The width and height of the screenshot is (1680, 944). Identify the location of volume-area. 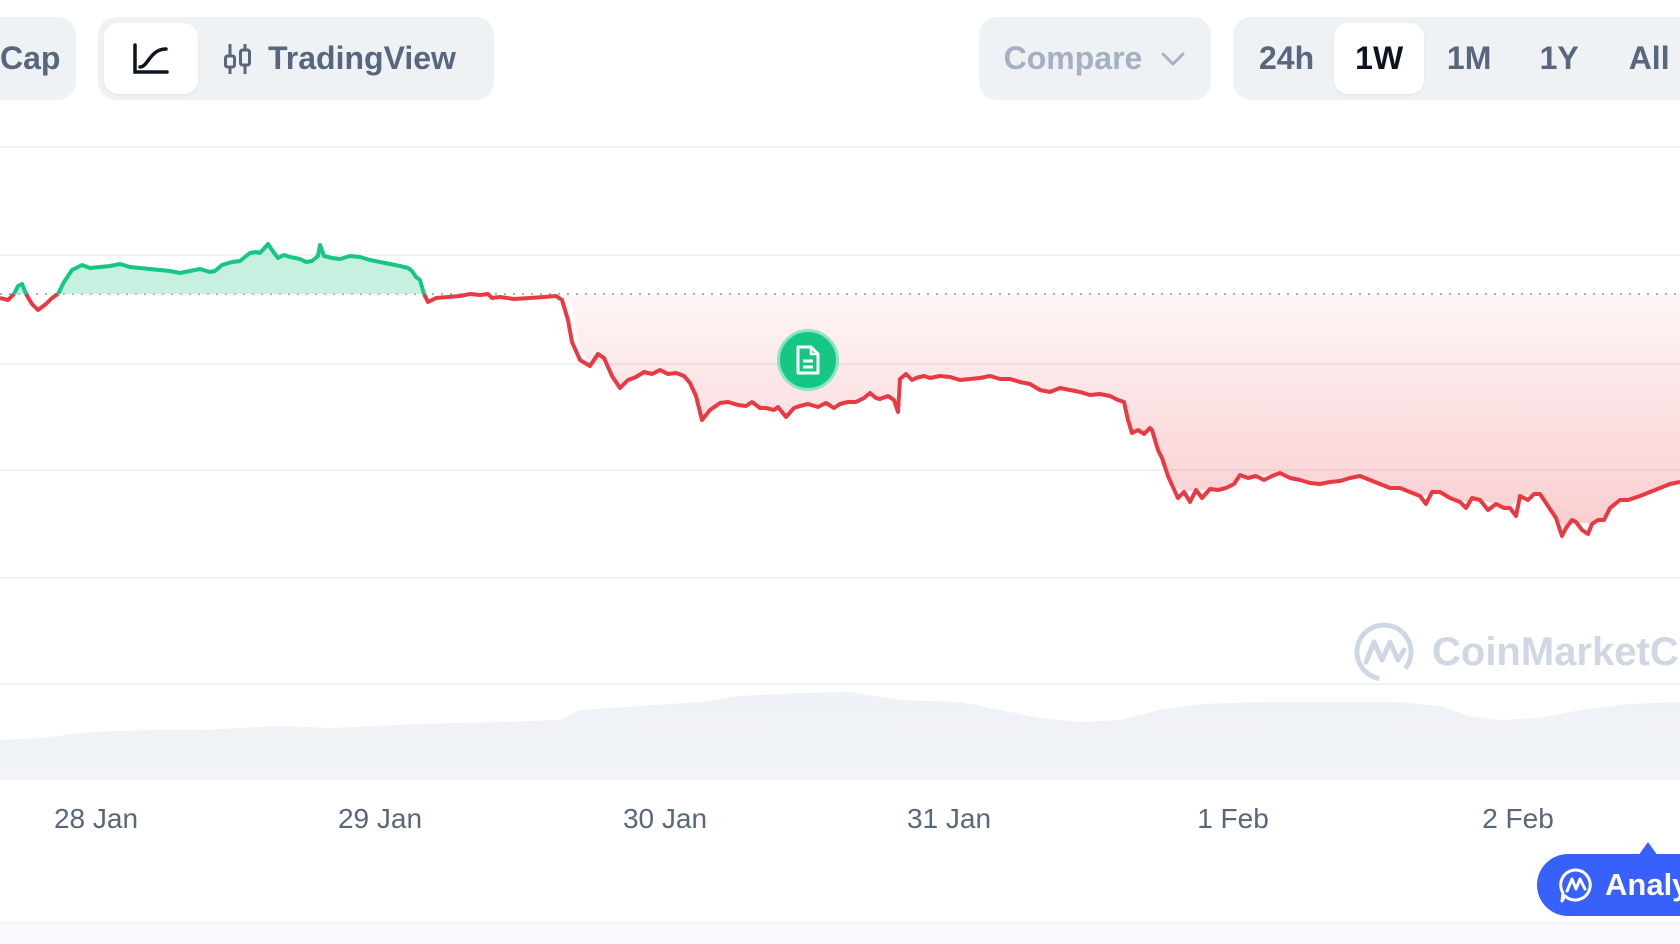
(840, 736).